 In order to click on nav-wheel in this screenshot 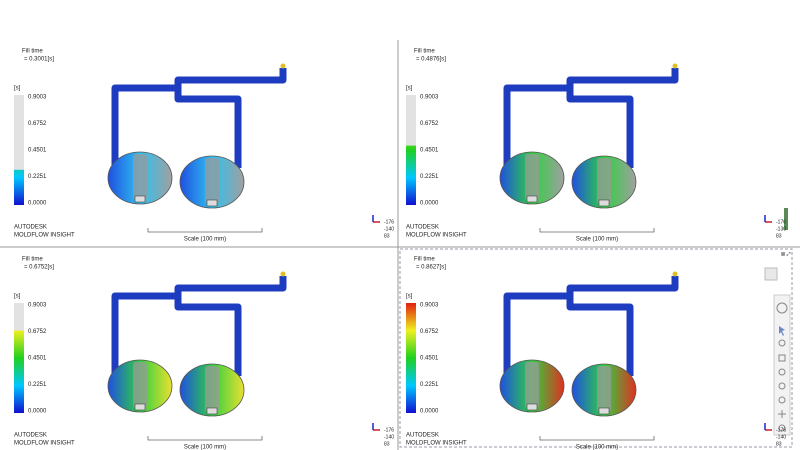, I will do `click(782, 308)`.